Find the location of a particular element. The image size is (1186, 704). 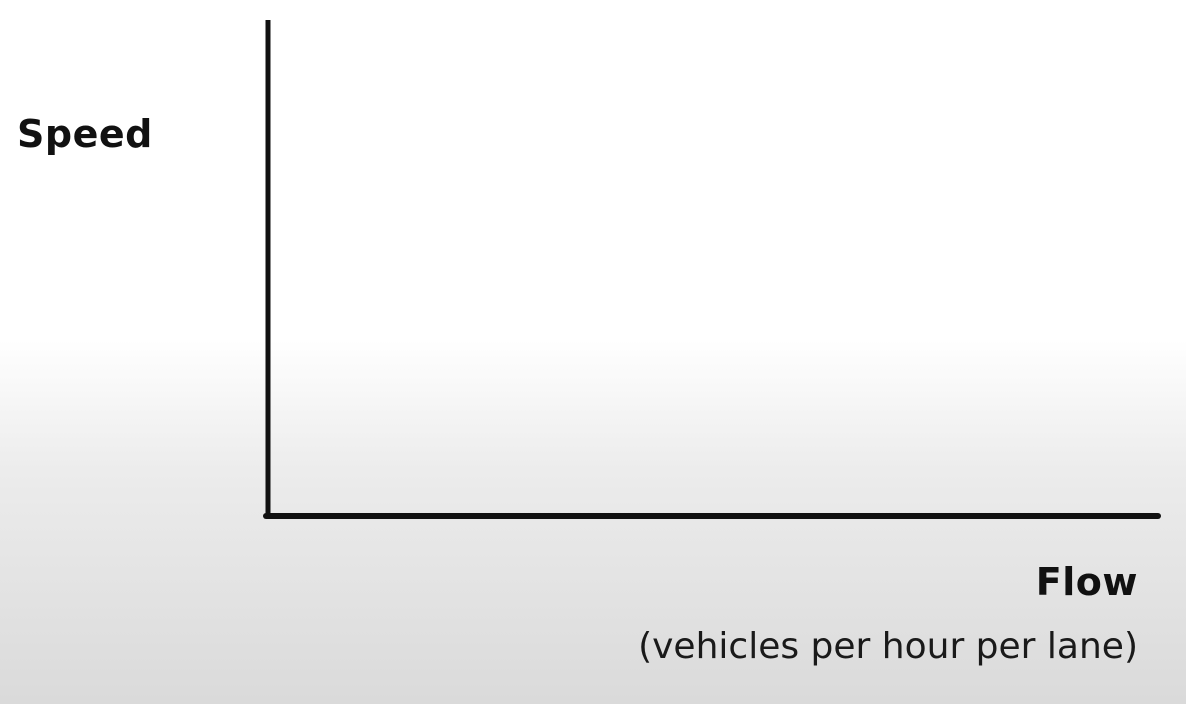

x-axis-unit-label: (vehicles per hour per lane) is located at coordinates (888, 646).